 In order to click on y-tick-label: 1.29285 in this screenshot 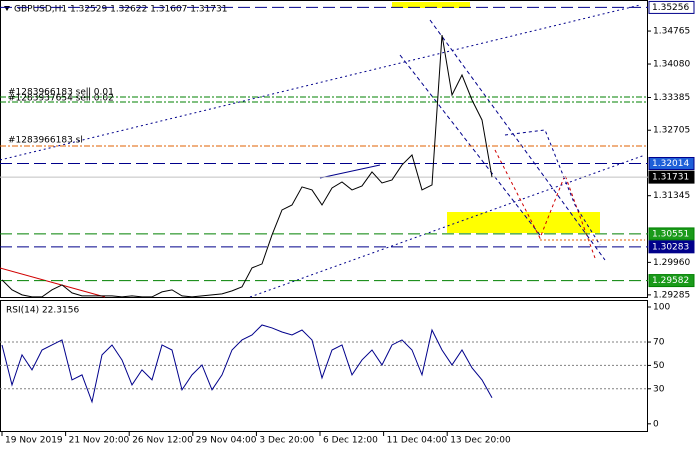, I will do `click(671, 295)`.